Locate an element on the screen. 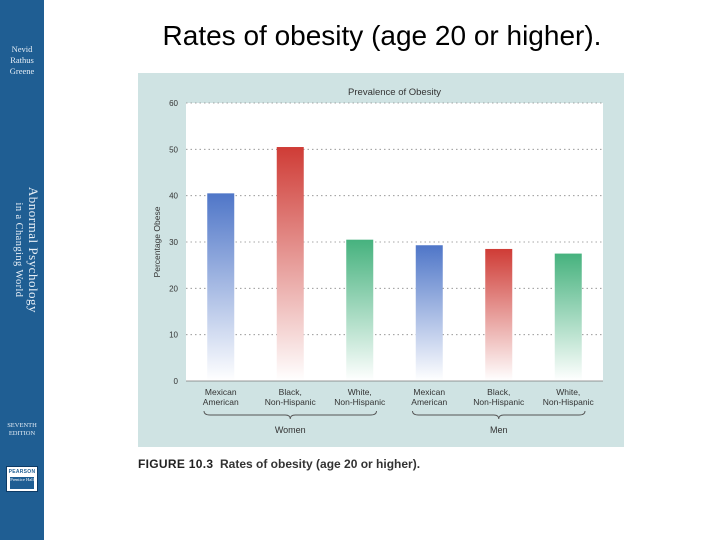  edition-line1: SEVENTH is located at coordinates (22, 425).